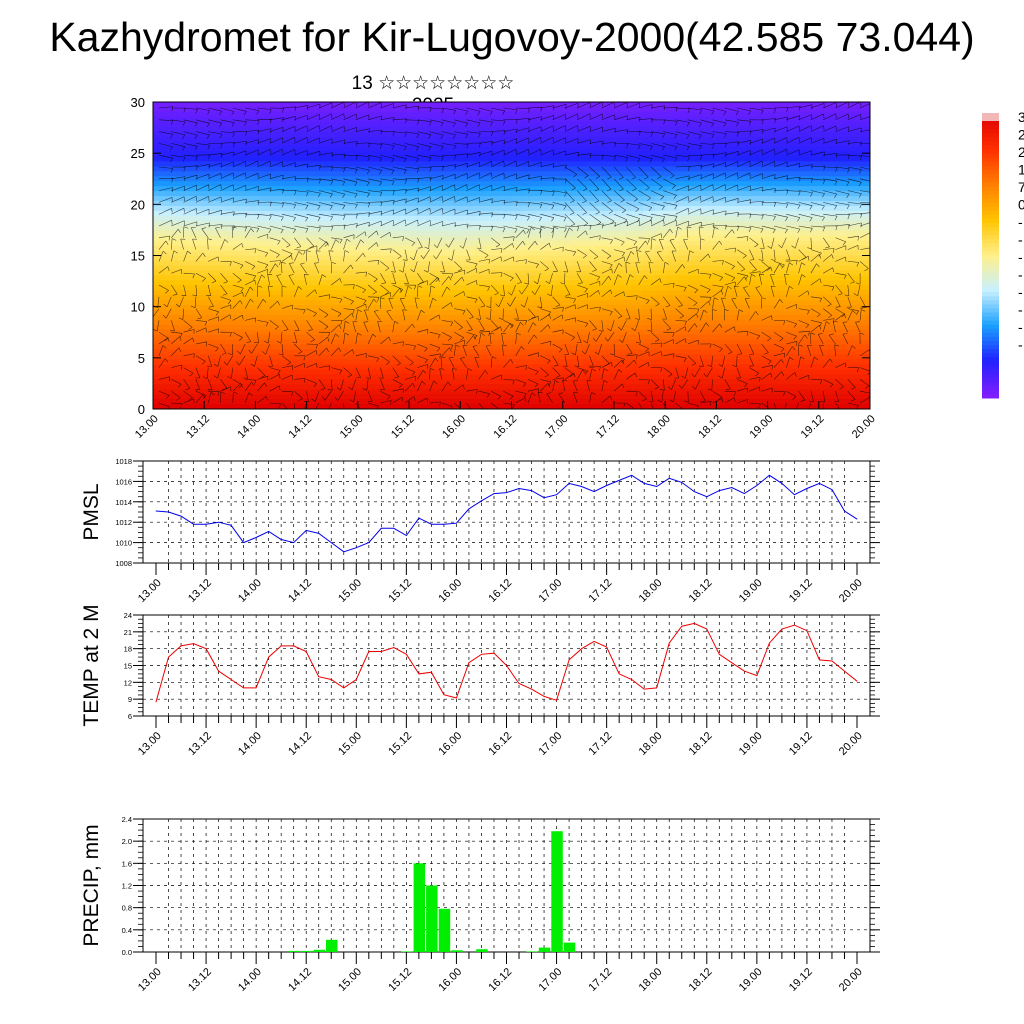  Describe the element at coordinates (505, 427) in the screenshot. I see `x-tick-label: 16.12` at that location.